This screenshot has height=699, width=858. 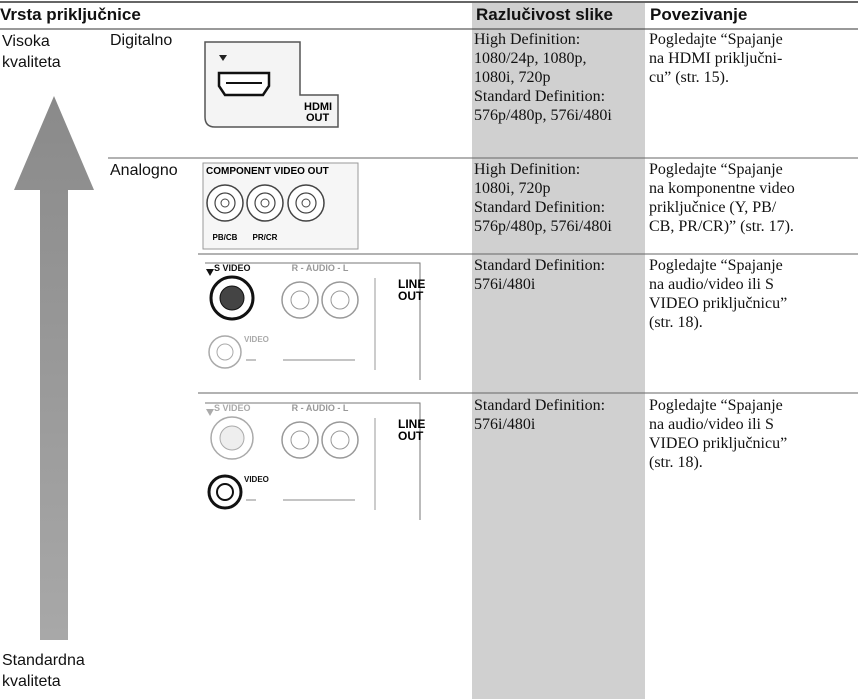 I want to click on jack-label: PR/CR, so click(x=265, y=237).